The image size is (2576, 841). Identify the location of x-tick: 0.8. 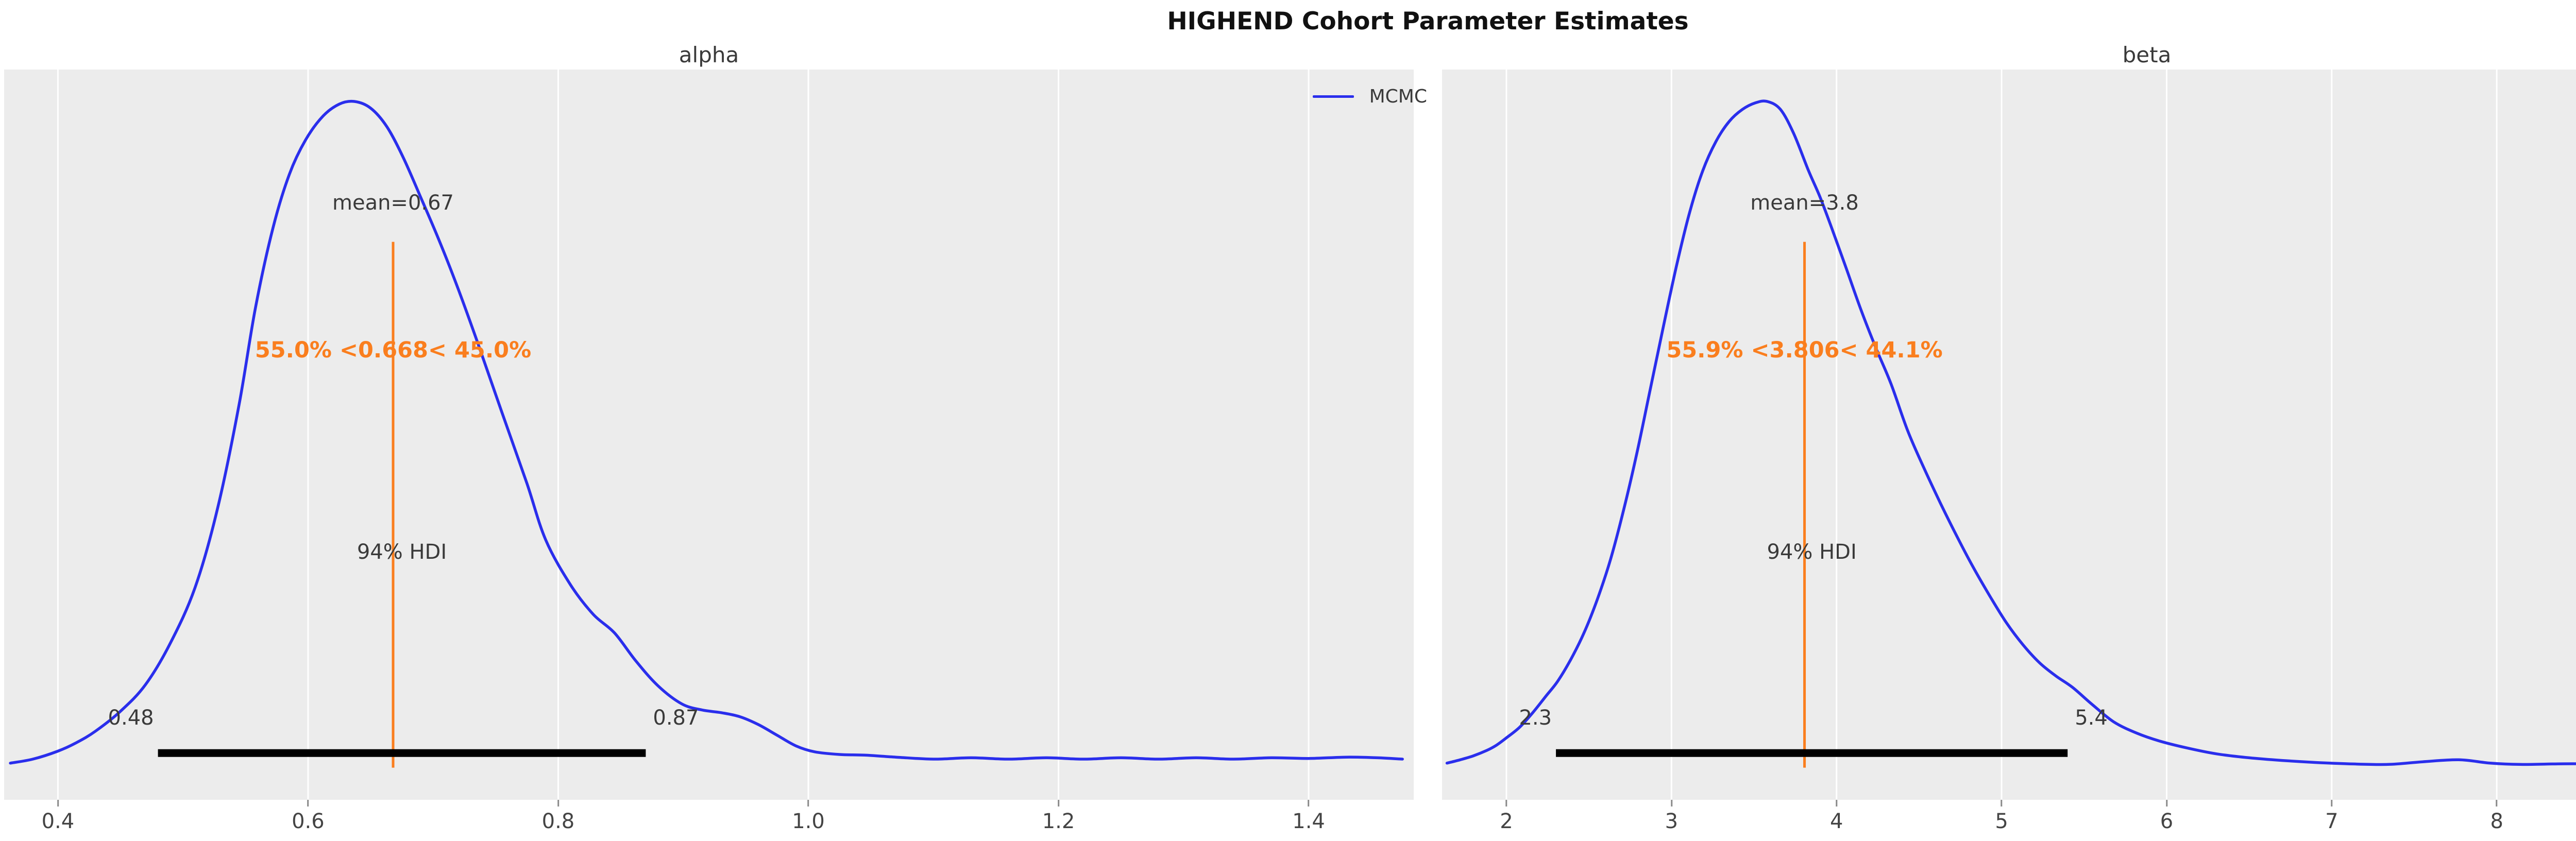
(558, 816).